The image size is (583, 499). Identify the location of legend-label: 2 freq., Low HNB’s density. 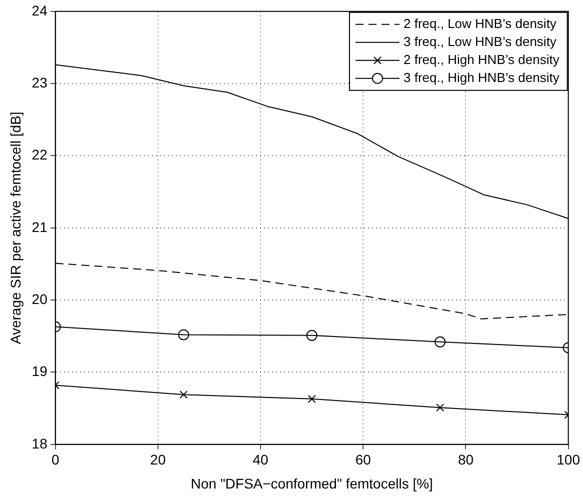
(480, 23).